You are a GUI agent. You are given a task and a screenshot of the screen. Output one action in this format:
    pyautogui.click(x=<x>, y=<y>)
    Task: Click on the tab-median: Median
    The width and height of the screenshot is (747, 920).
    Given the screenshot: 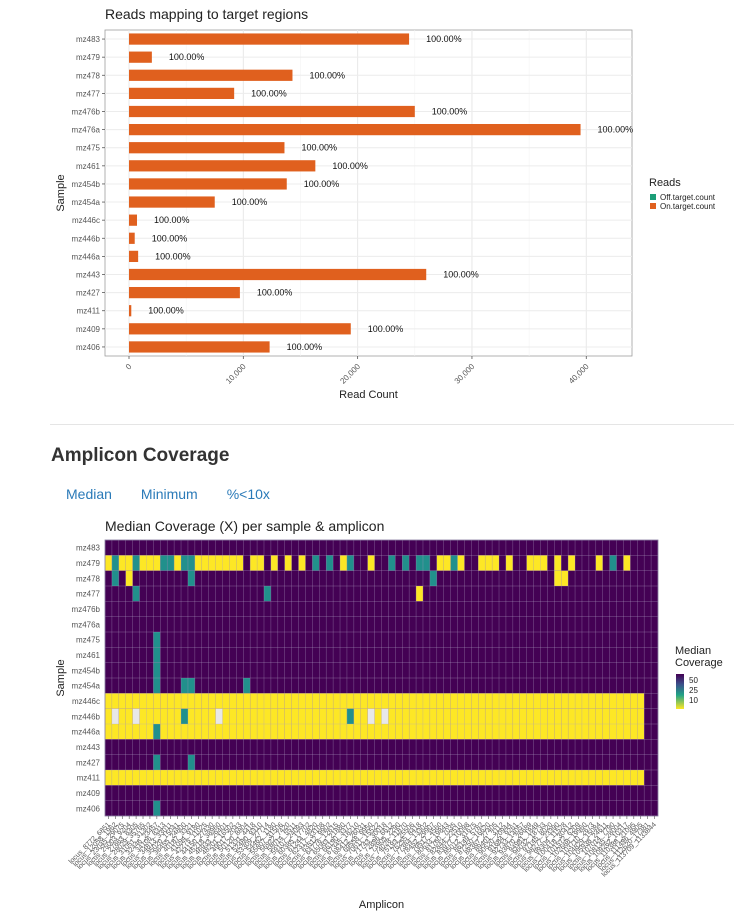 What is the action you would take?
    pyautogui.click(x=89, y=494)
    